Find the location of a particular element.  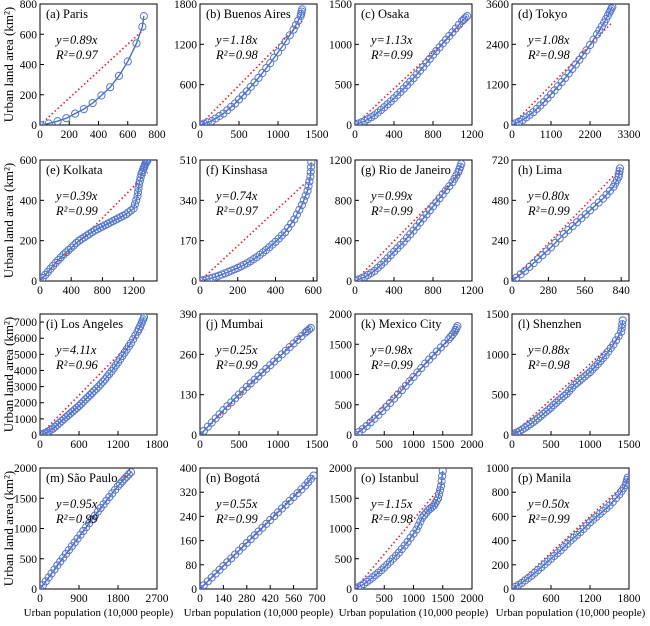

x-tick-label: 2000 is located at coordinates (472, 599).